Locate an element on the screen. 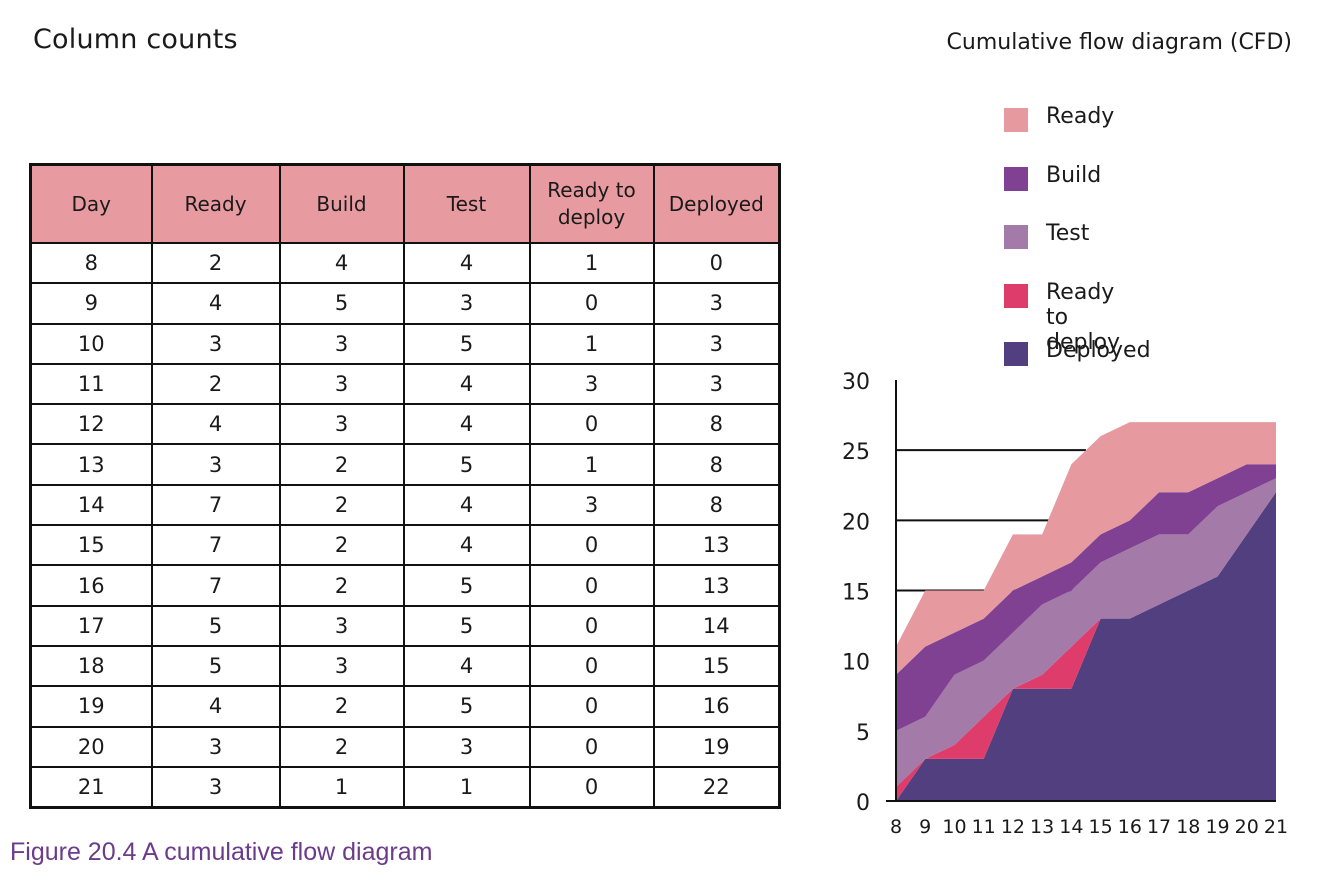 This screenshot has height=890, width=1318. y-tick-label: 15 is located at coordinates (856, 593).